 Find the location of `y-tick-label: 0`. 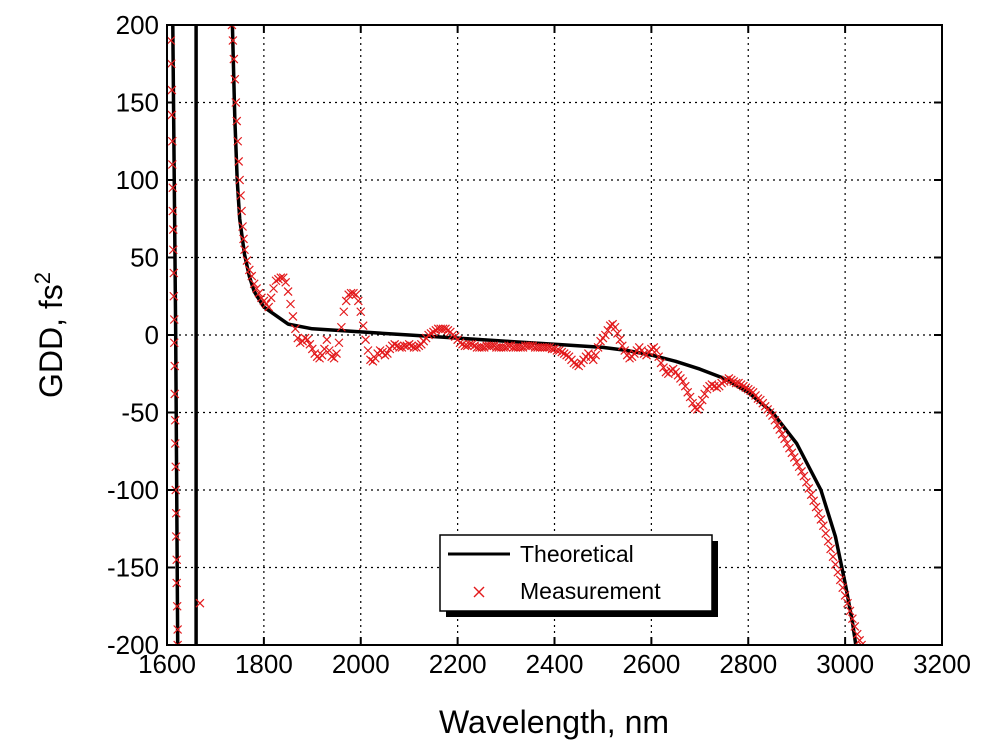

y-tick-label: 0 is located at coordinates (152, 335).